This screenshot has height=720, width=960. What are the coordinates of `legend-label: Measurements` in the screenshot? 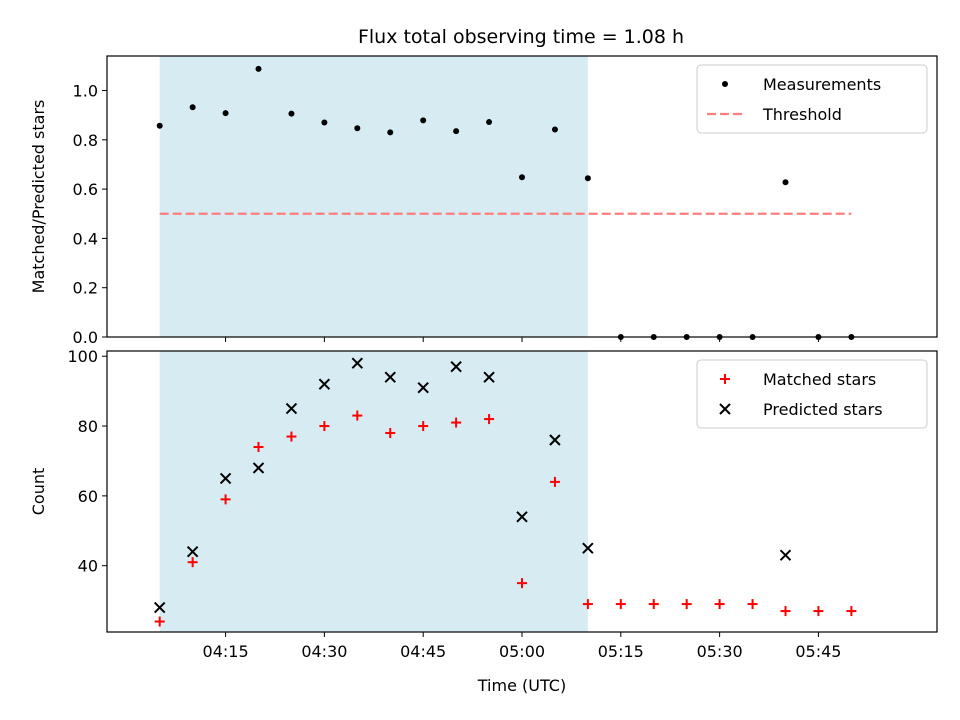 It's located at (822, 84).